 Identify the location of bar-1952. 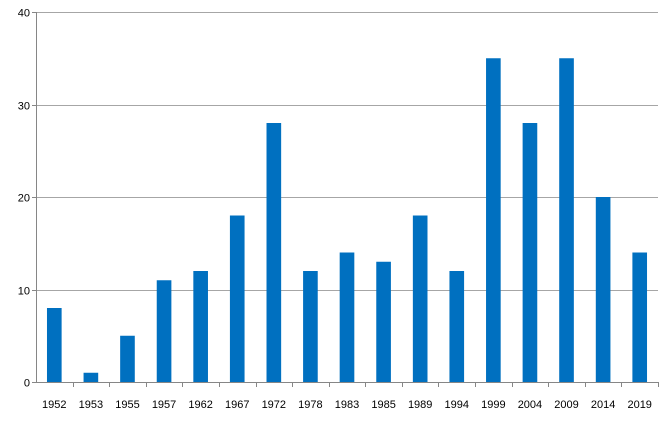
(54, 345).